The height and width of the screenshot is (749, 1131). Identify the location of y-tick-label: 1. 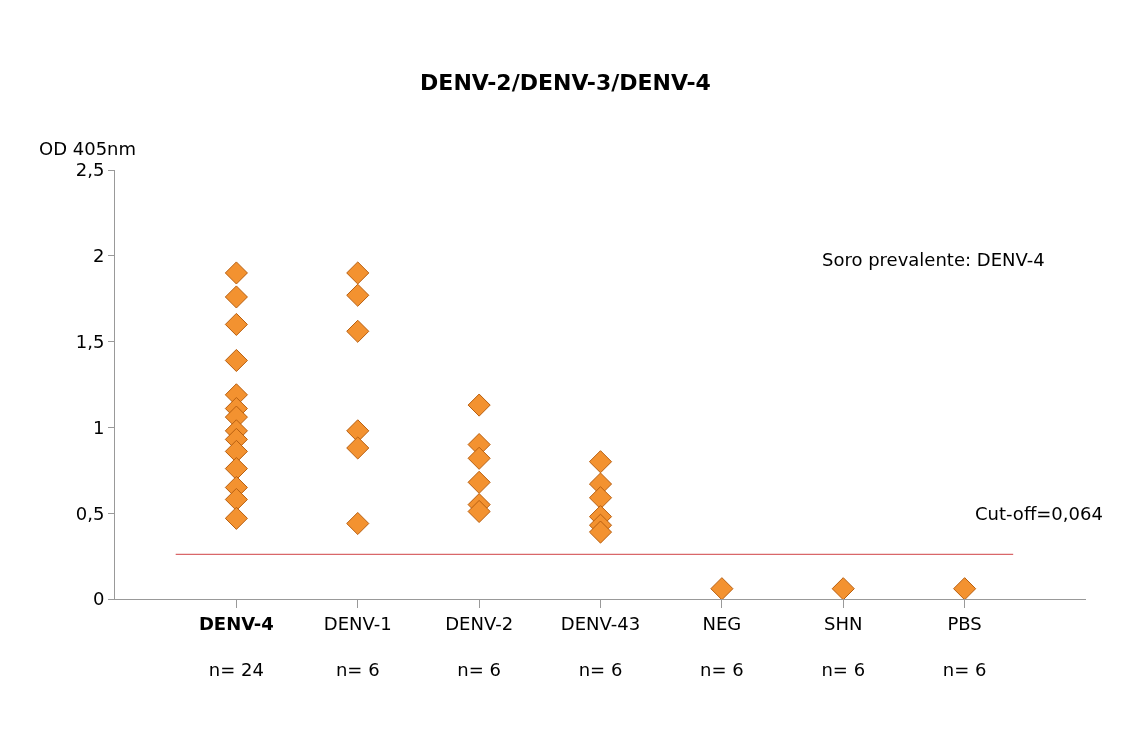
(98, 427).